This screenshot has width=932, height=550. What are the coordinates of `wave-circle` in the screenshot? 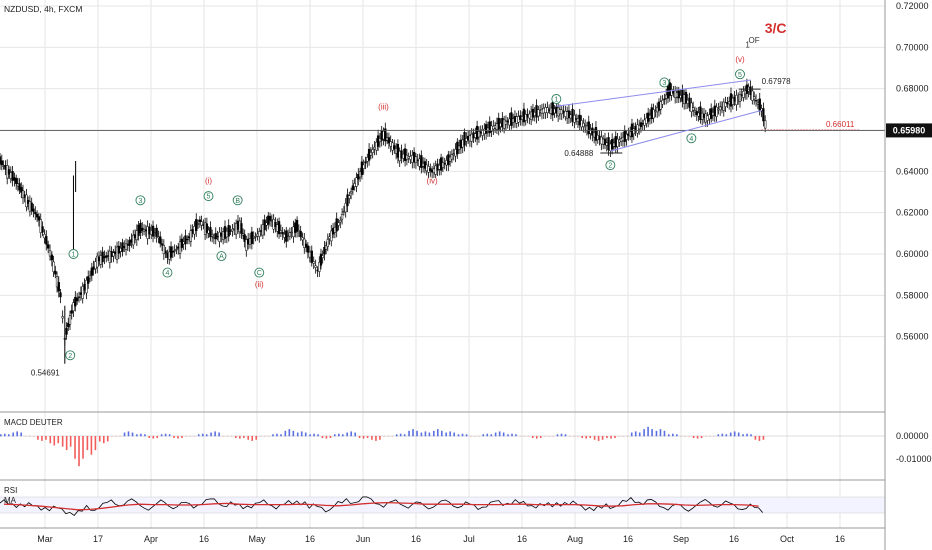 It's located at (691, 138).